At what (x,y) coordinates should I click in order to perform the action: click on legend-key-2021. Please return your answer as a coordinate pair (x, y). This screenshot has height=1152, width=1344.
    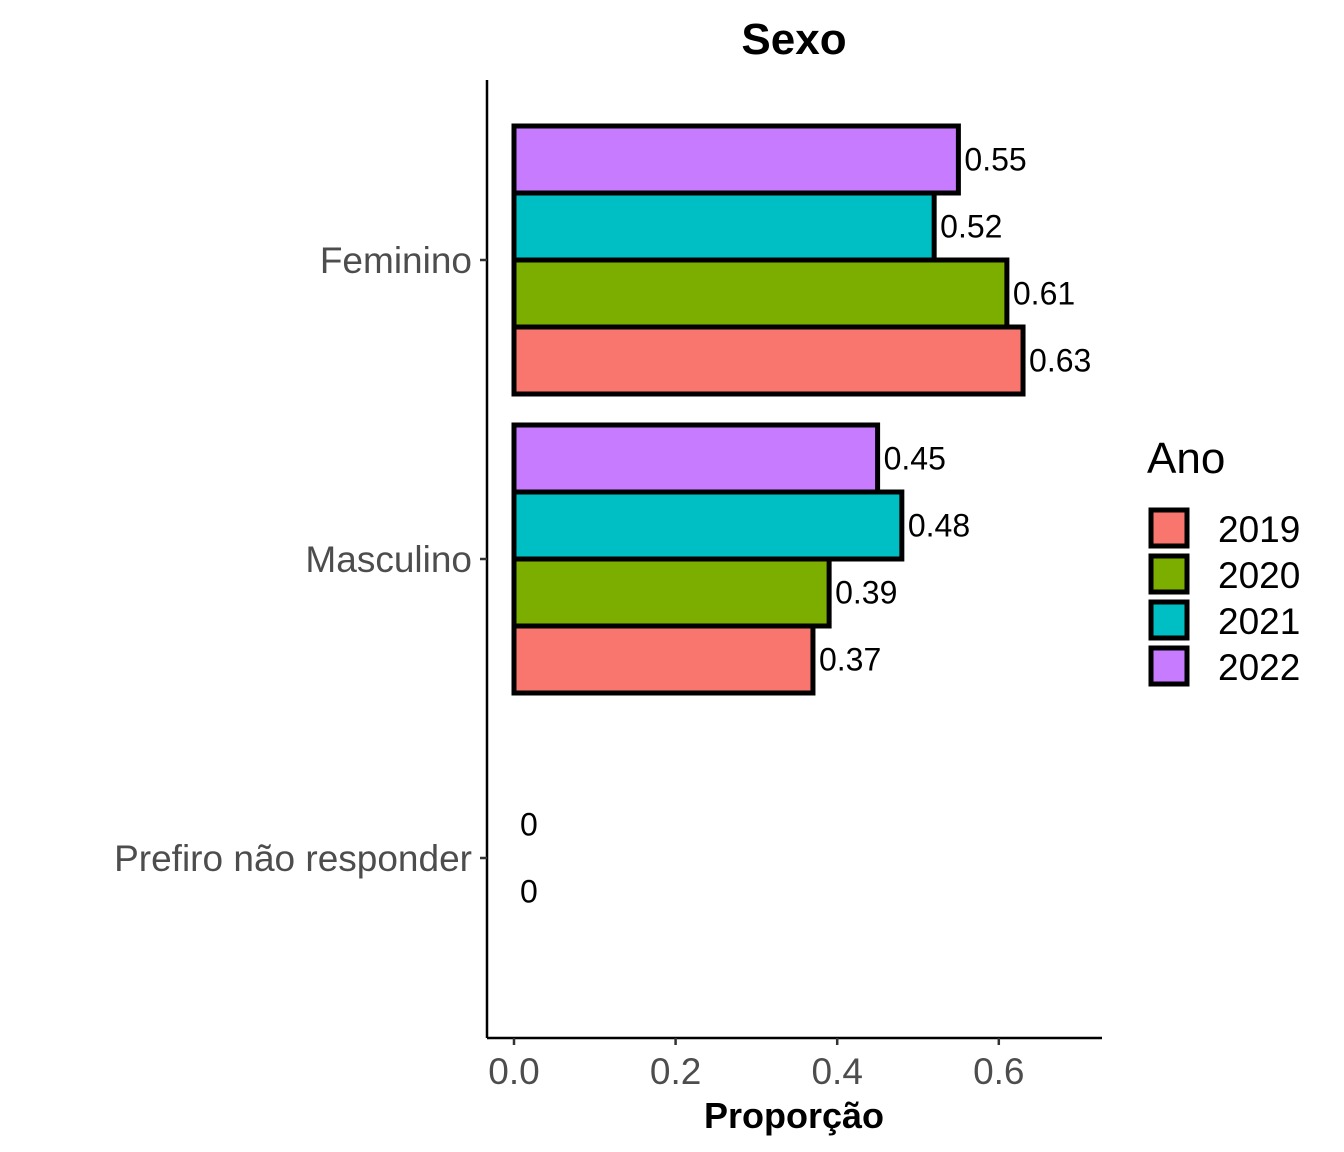
    Looking at the image, I should click on (1169, 620).